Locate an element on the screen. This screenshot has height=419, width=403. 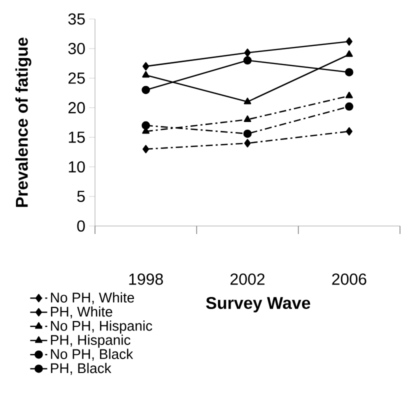
x-tick-label: 2006 is located at coordinates (349, 279).